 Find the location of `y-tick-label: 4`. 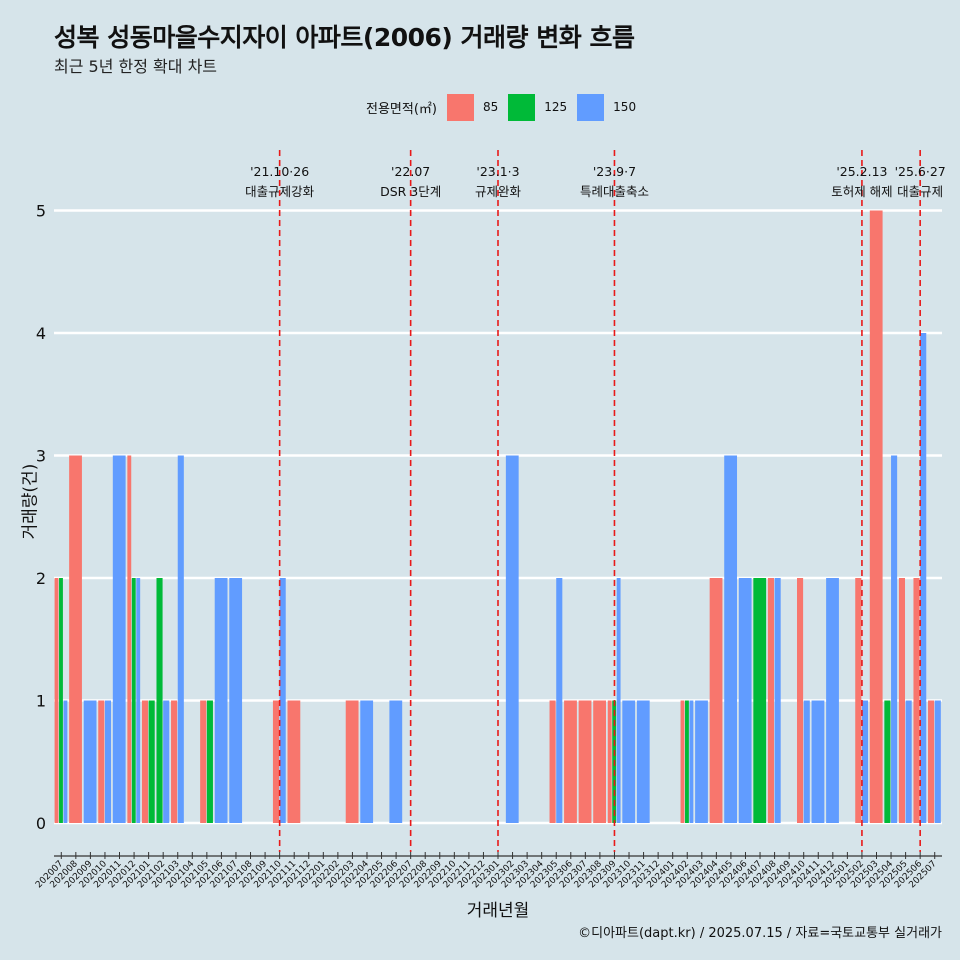

y-tick-label: 4 is located at coordinates (41, 333).